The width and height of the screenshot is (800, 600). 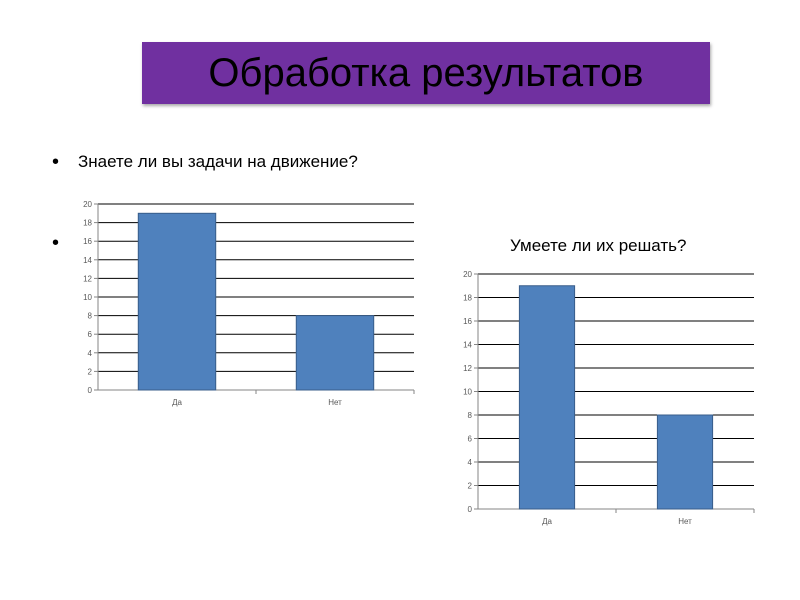 I want to click on chart-1-tick-label: 12, so click(x=87, y=278).